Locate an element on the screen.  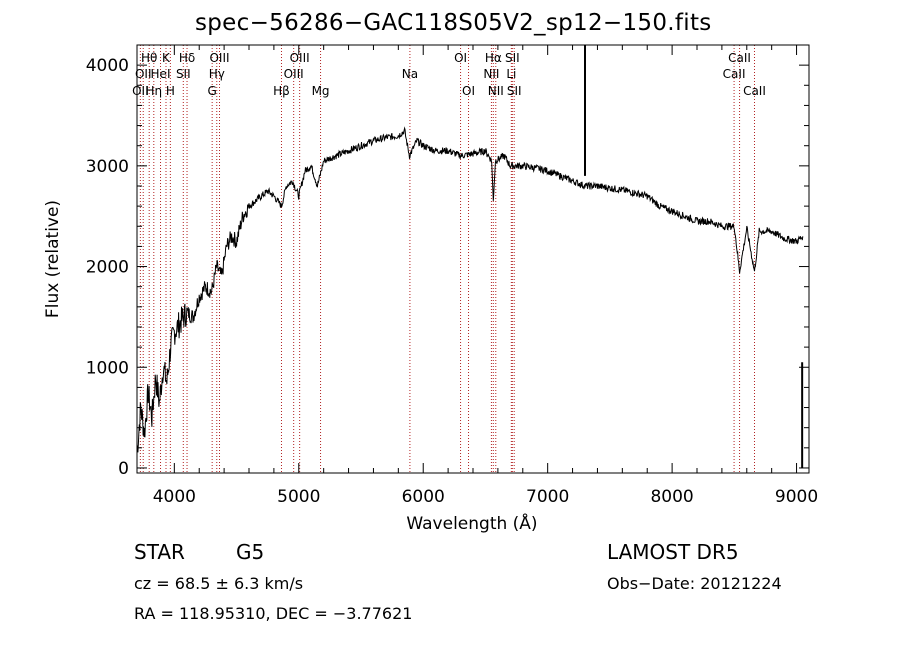
line-label-21: NII is located at coordinates (496, 91).